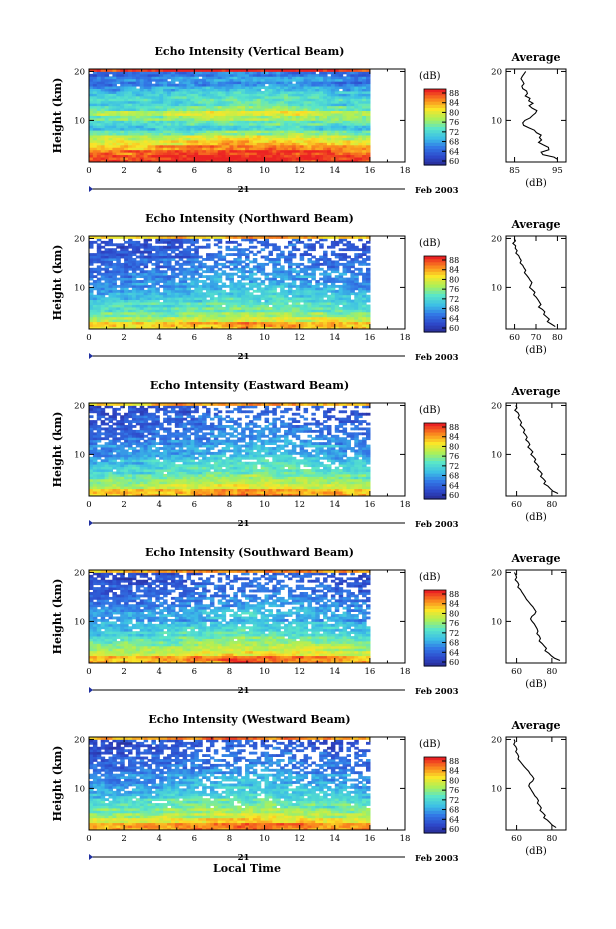 Image resolution: width=616 pixels, height=929 pixels. What do you see at coordinates (159, 171) in the screenshot?
I see `x-tick-label: 4` at bounding box center [159, 171].